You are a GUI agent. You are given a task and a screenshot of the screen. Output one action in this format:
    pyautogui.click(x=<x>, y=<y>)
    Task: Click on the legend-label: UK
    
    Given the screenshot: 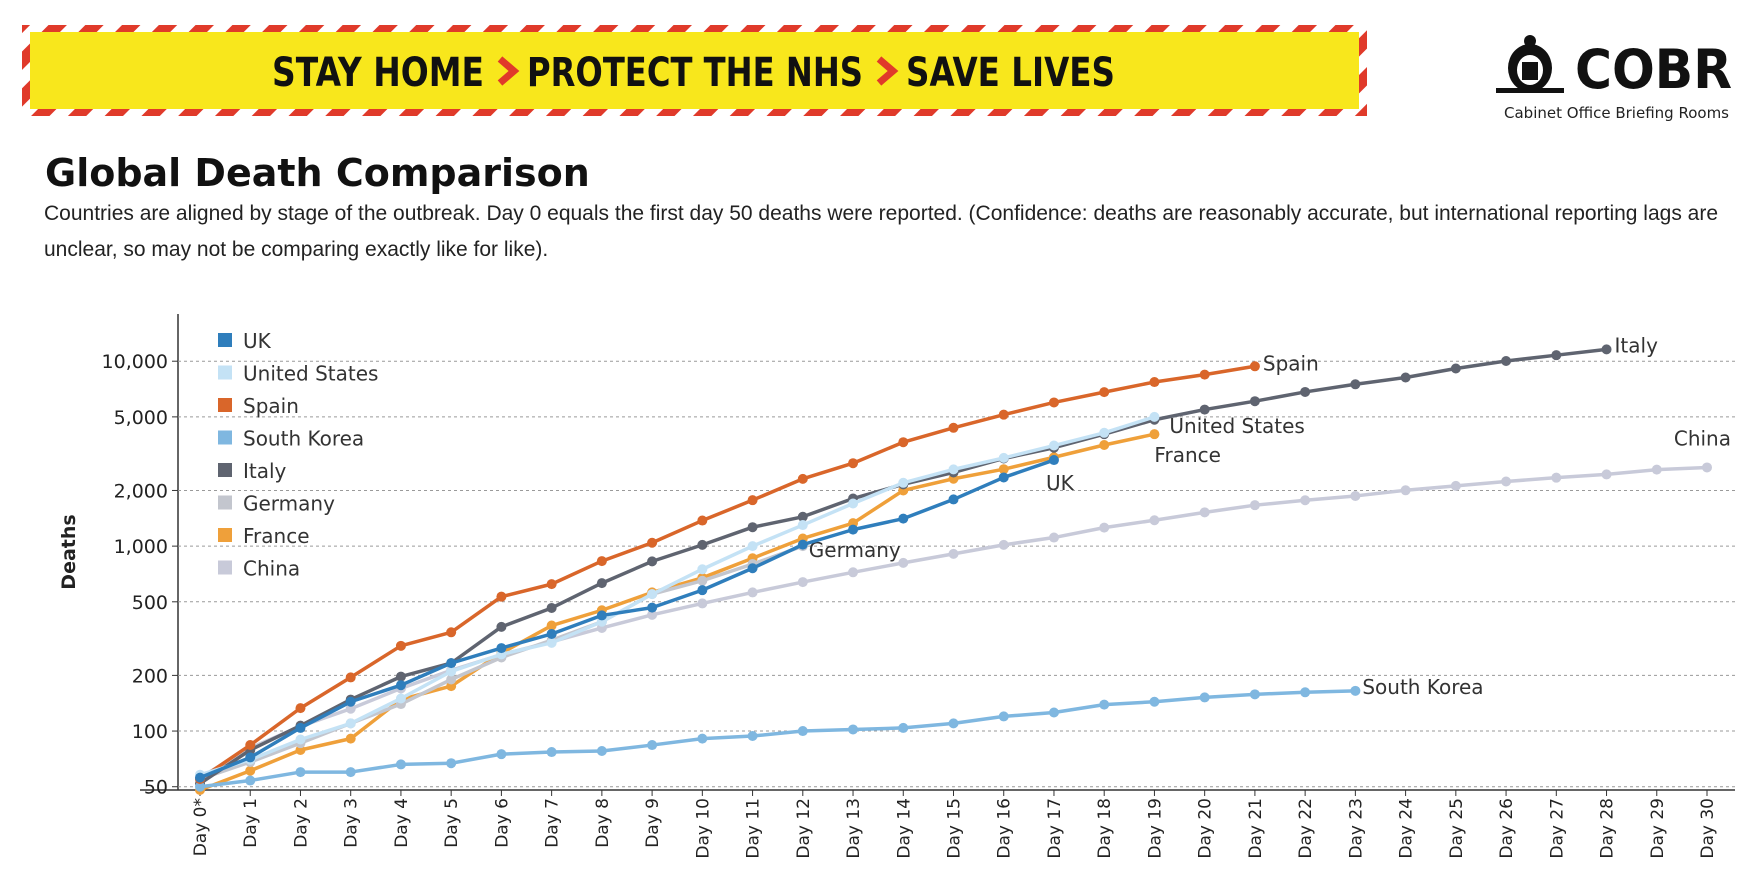 What is the action you would take?
    pyautogui.click(x=257, y=341)
    